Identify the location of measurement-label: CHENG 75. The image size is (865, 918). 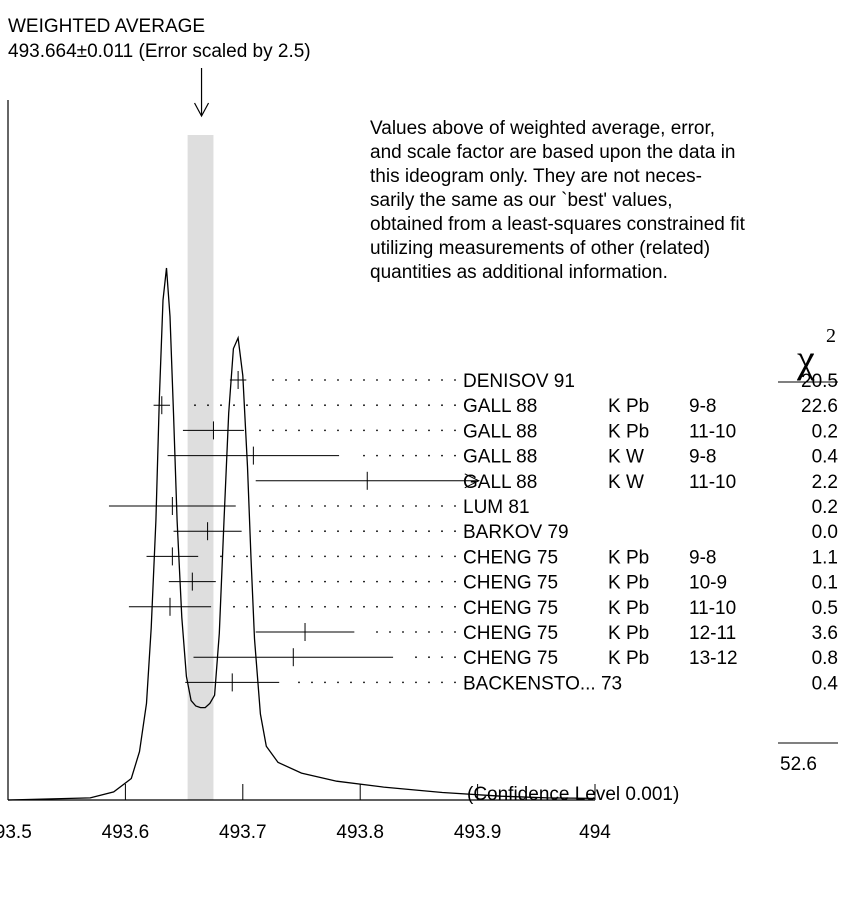
(510, 583).